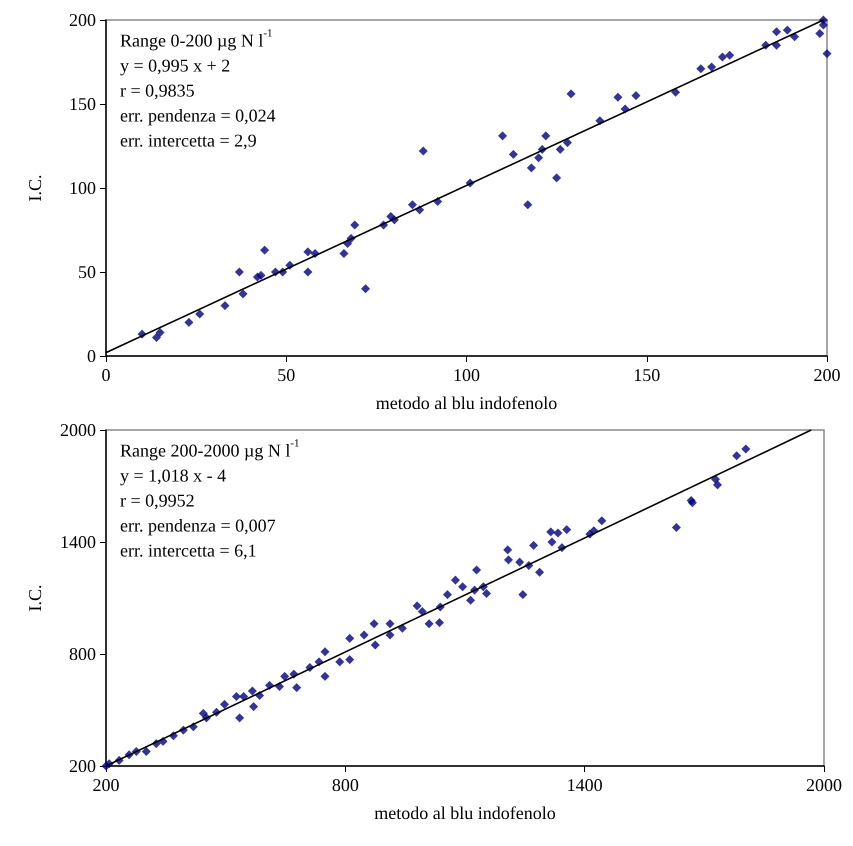 This screenshot has width=853, height=846. Describe the element at coordinates (91, 356) in the screenshot. I see `y-tick-label: 0` at that location.